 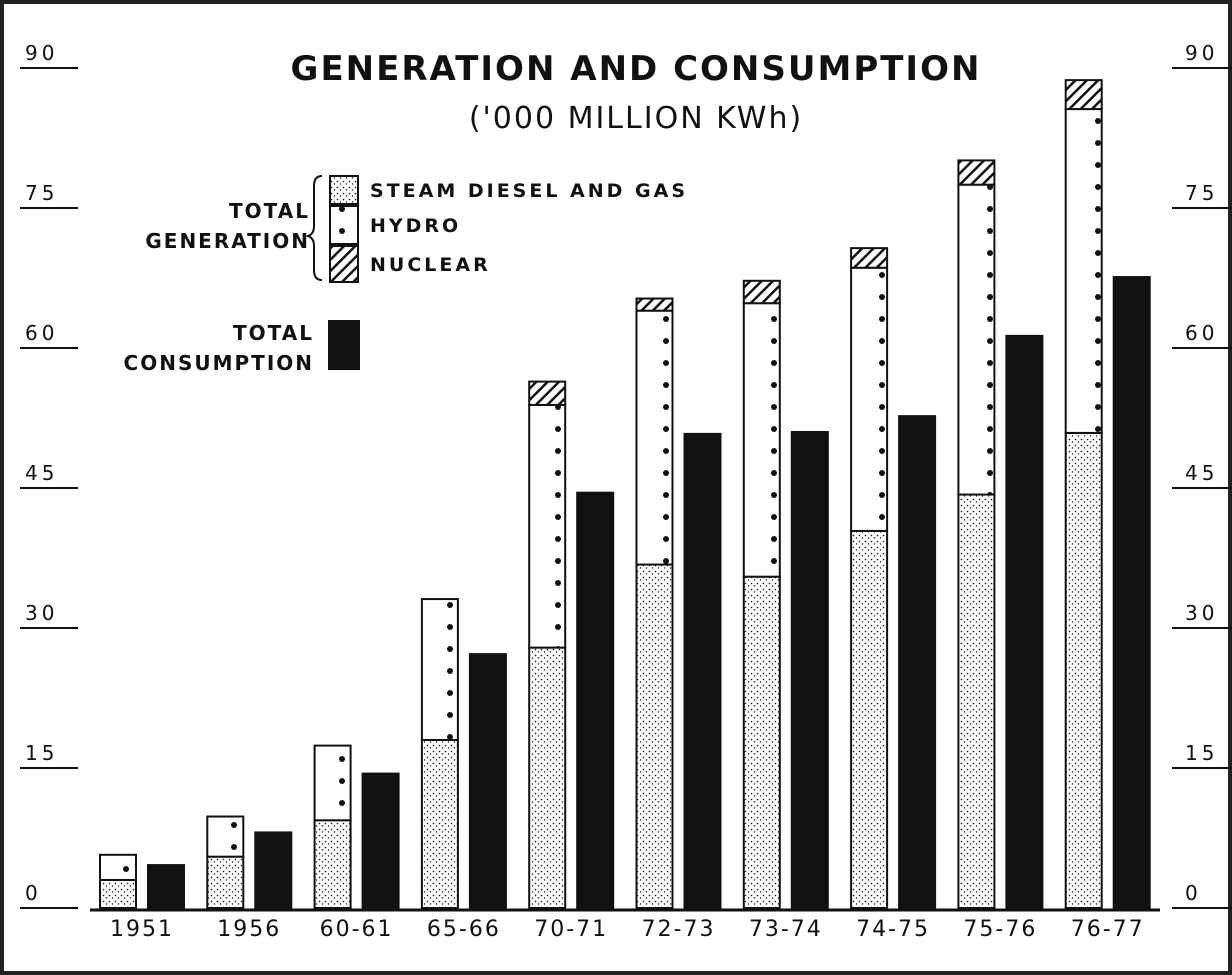 What do you see at coordinates (41, 753) in the screenshot?
I see `y-tick-label: 15` at bounding box center [41, 753].